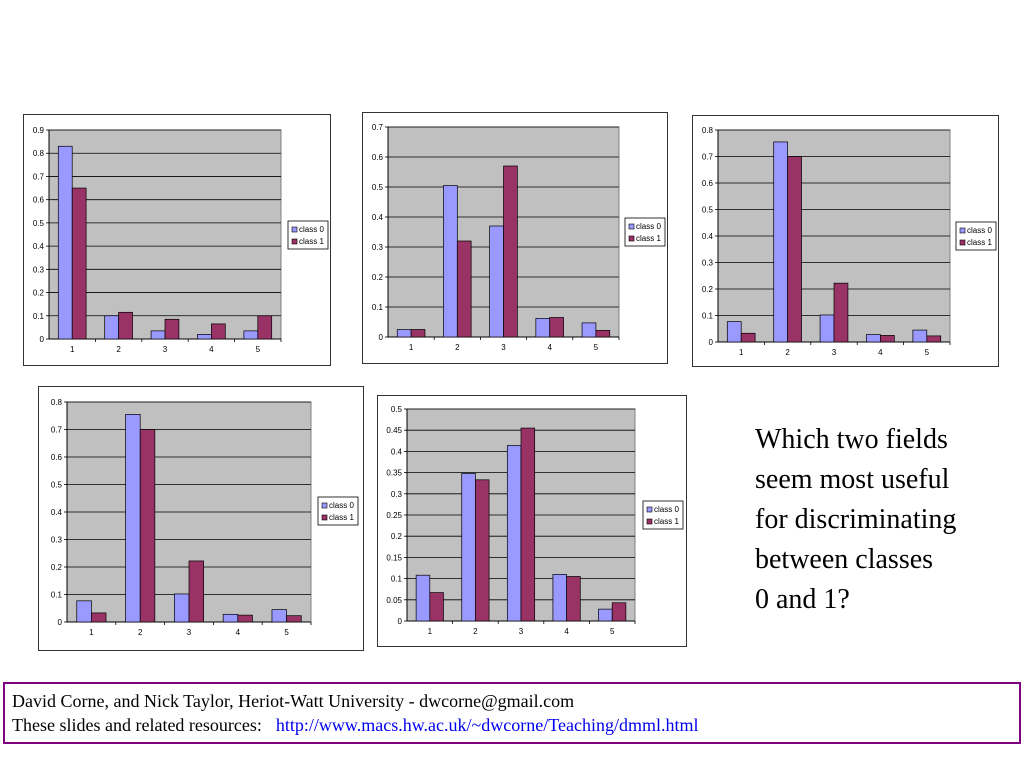  I want to click on y-tick-label: 0.05, so click(394, 600).